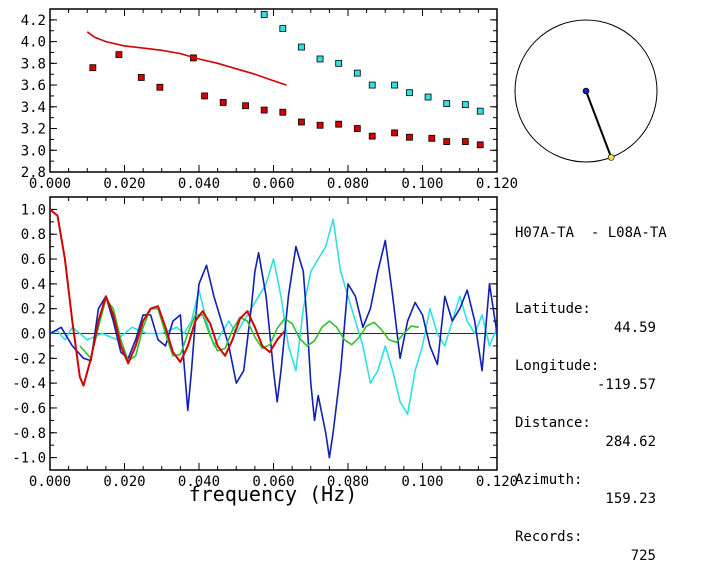 This screenshot has width=702, height=585. What do you see at coordinates (607, 422) in the screenshot?
I see `info-row-distance: Distance: 284.62` at bounding box center [607, 422].